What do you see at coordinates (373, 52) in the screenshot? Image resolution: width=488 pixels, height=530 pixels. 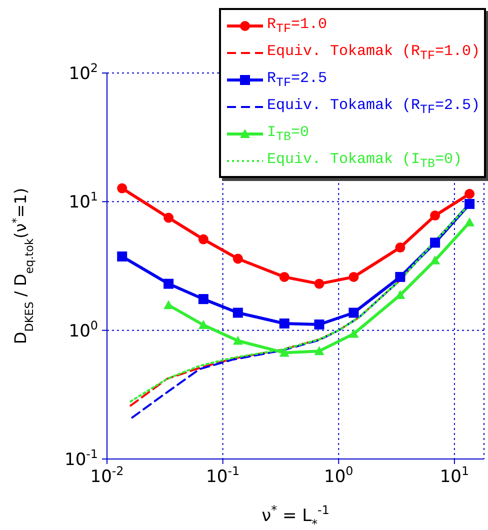 I see `legend-label: Equiv. Tokamak (R$_{TF}$=1.0)` at bounding box center [373, 52].